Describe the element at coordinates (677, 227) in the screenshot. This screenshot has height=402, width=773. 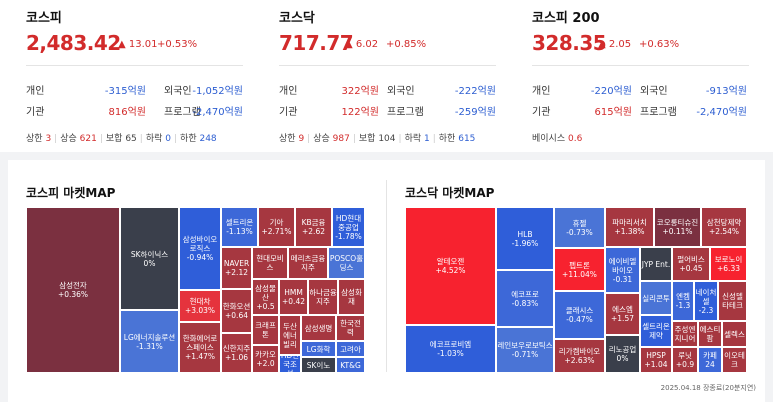
I see `map-tile: 코오롱티슈진 +0.11%` at that location.